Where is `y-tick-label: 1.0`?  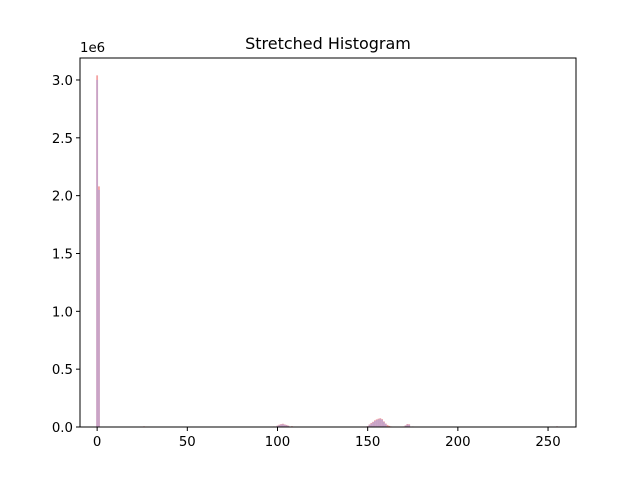 y-tick-label: 1.0 is located at coordinates (62, 312).